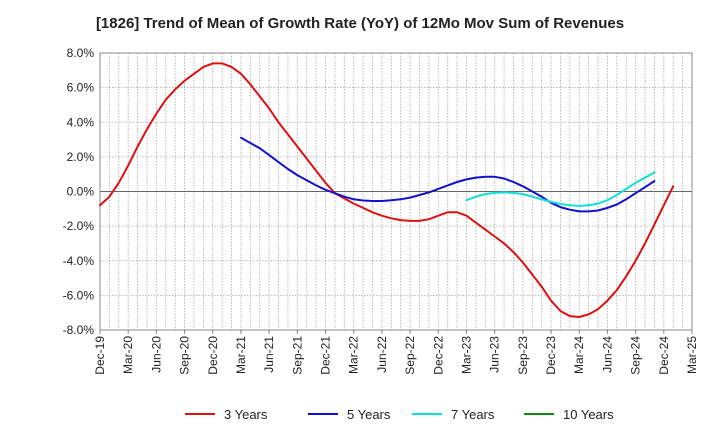 This screenshot has width=720, height=440. What do you see at coordinates (79, 261) in the screenshot?
I see `y-tick-label: -4.0%` at bounding box center [79, 261].